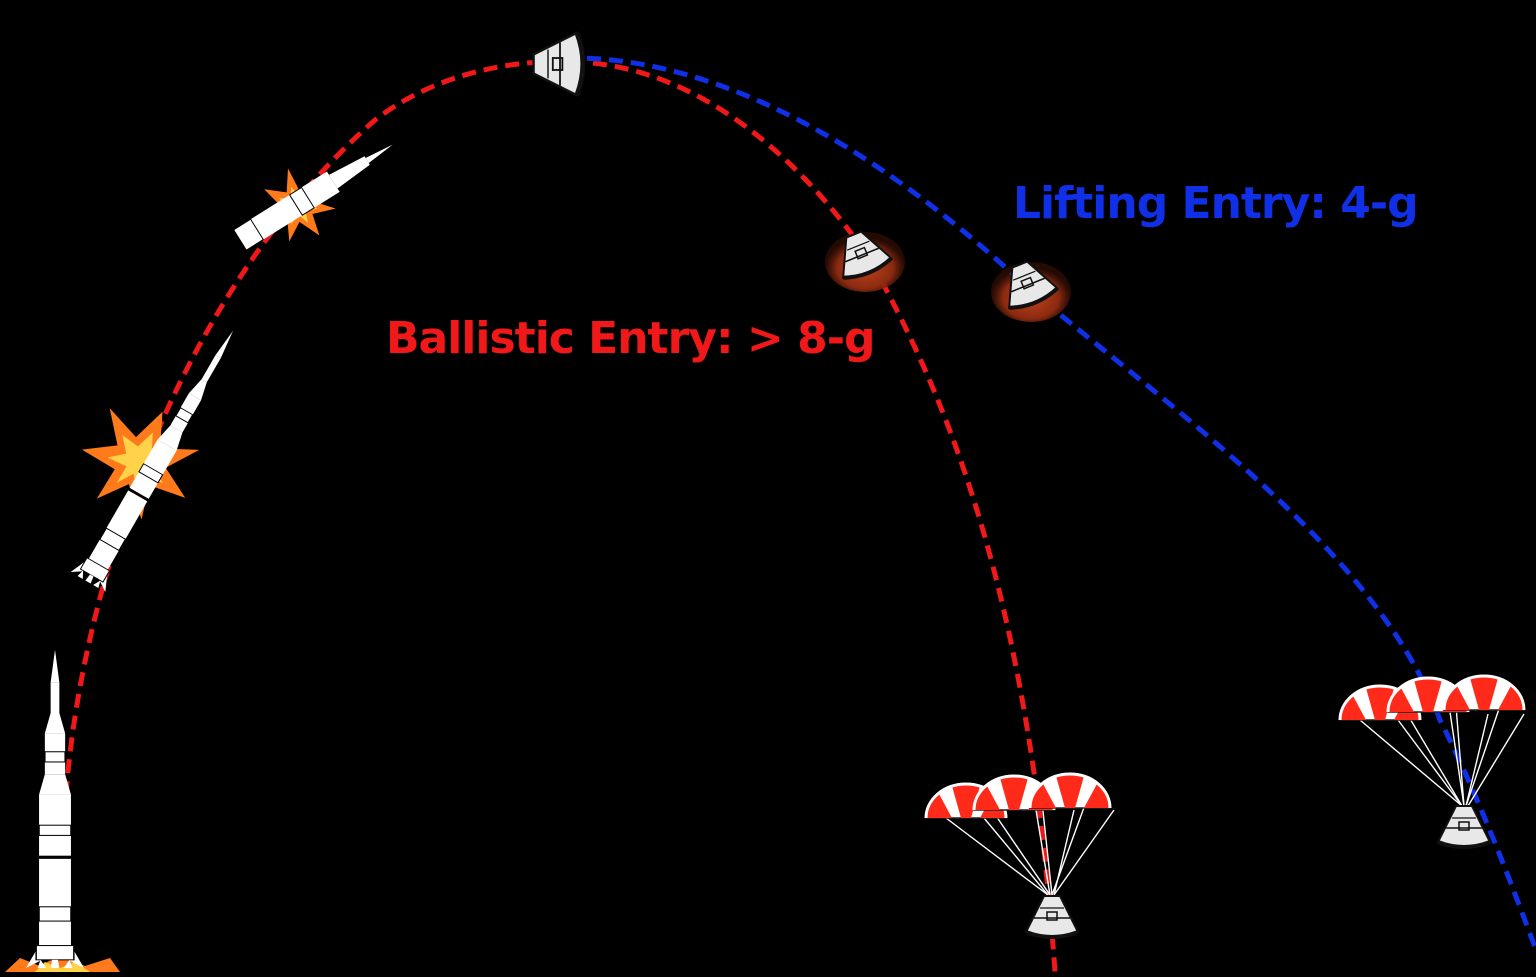 This screenshot has height=977, width=1536. I want to click on lifting-reentry-capsule-icon, so click(1031, 287).